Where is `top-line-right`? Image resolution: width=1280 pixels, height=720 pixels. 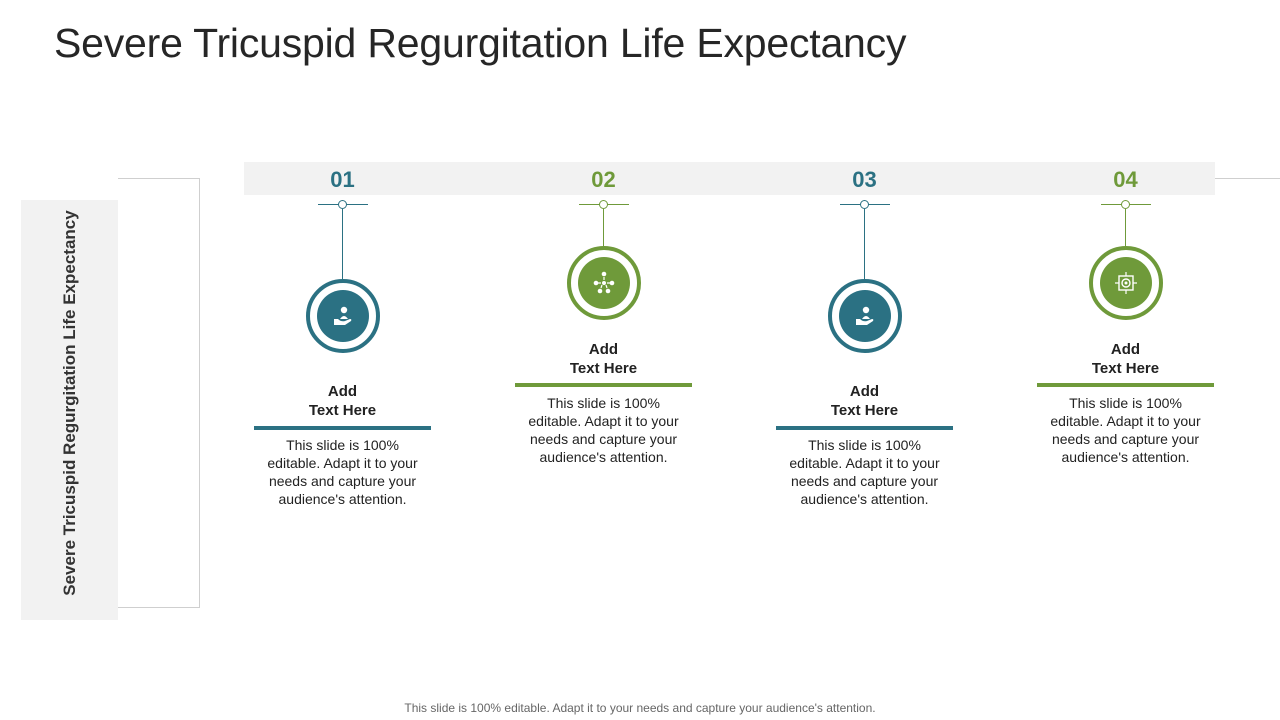 top-line-right is located at coordinates (1247, 178).